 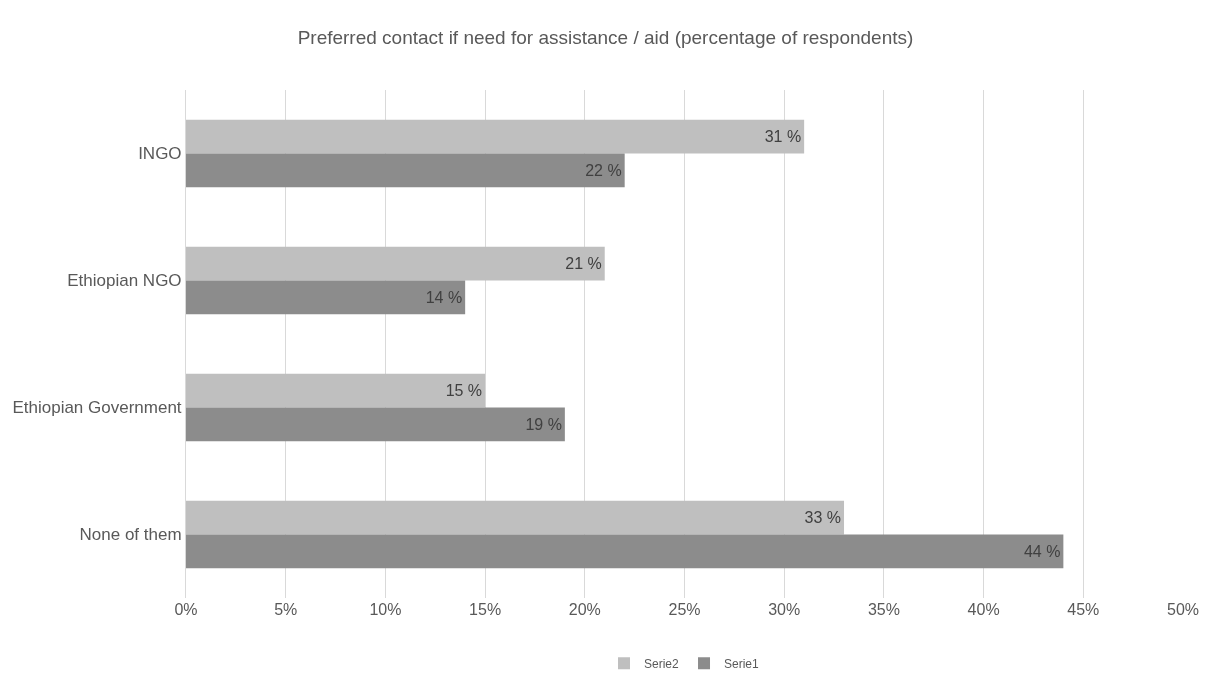 What do you see at coordinates (1083, 609) in the screenshot?
I see `x-tick-label: 45%` at bounding box center [1083, 609].